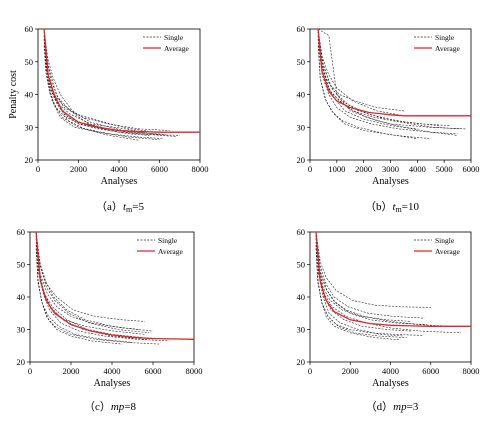 The height and width of the screenshot is (428, 493). I want to click on panel-caption: （d）mp=3, so click(392, 406).